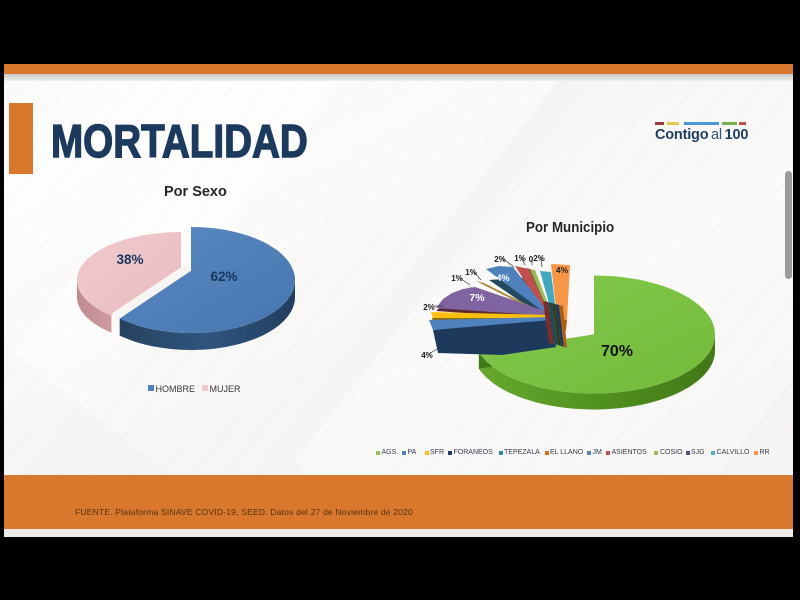  Describe the element at coordinates (477, 298) in the screenshot. I see `svg-text: 7%` at that location.